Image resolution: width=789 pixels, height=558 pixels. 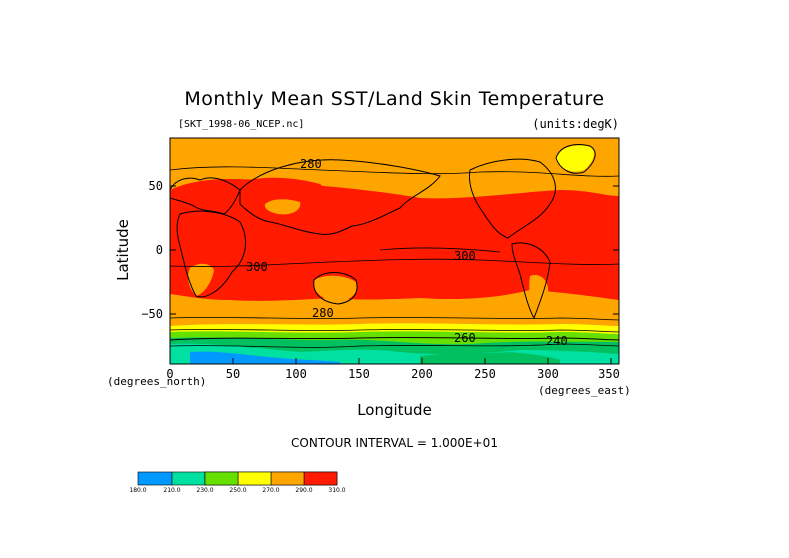 I want to click on x-tick-labels: 0 50 100 150 200 250 300 350, so click(x=392, y=374).